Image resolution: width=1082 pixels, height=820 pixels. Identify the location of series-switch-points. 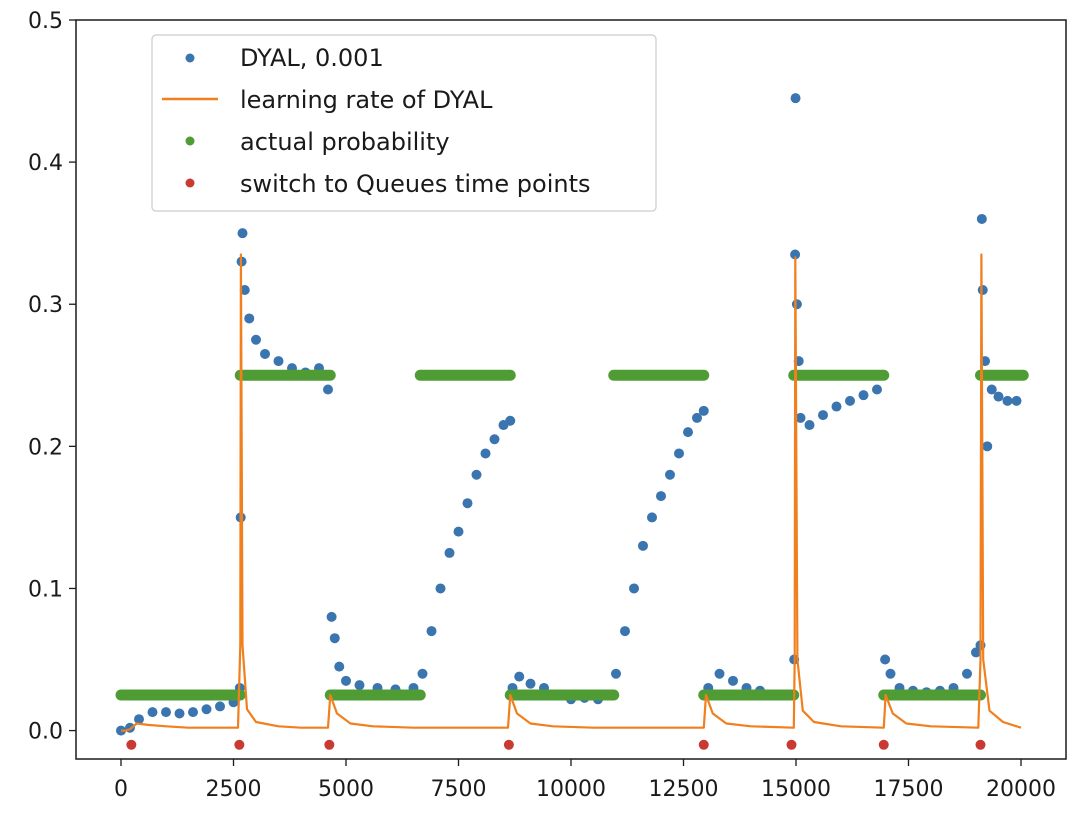
(556, 744).